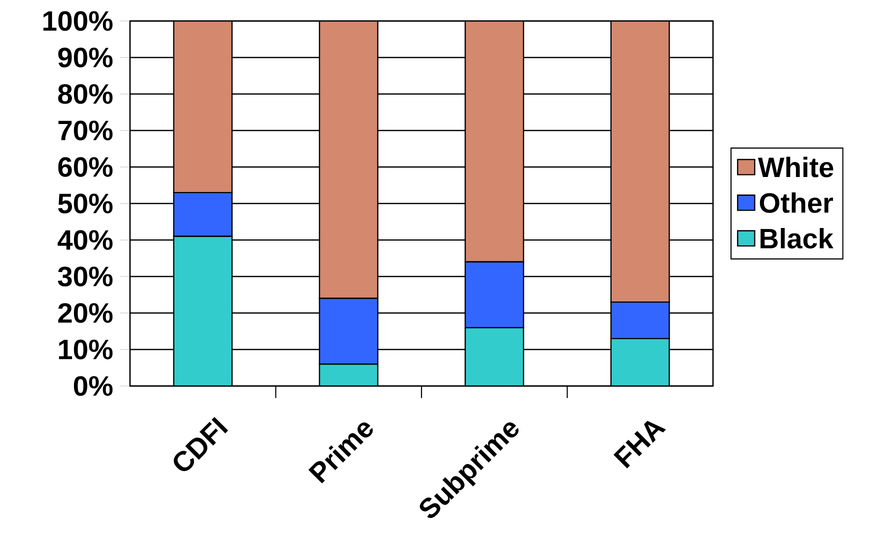  I want to click on y-tick-label: 10%, so click(86, 350).